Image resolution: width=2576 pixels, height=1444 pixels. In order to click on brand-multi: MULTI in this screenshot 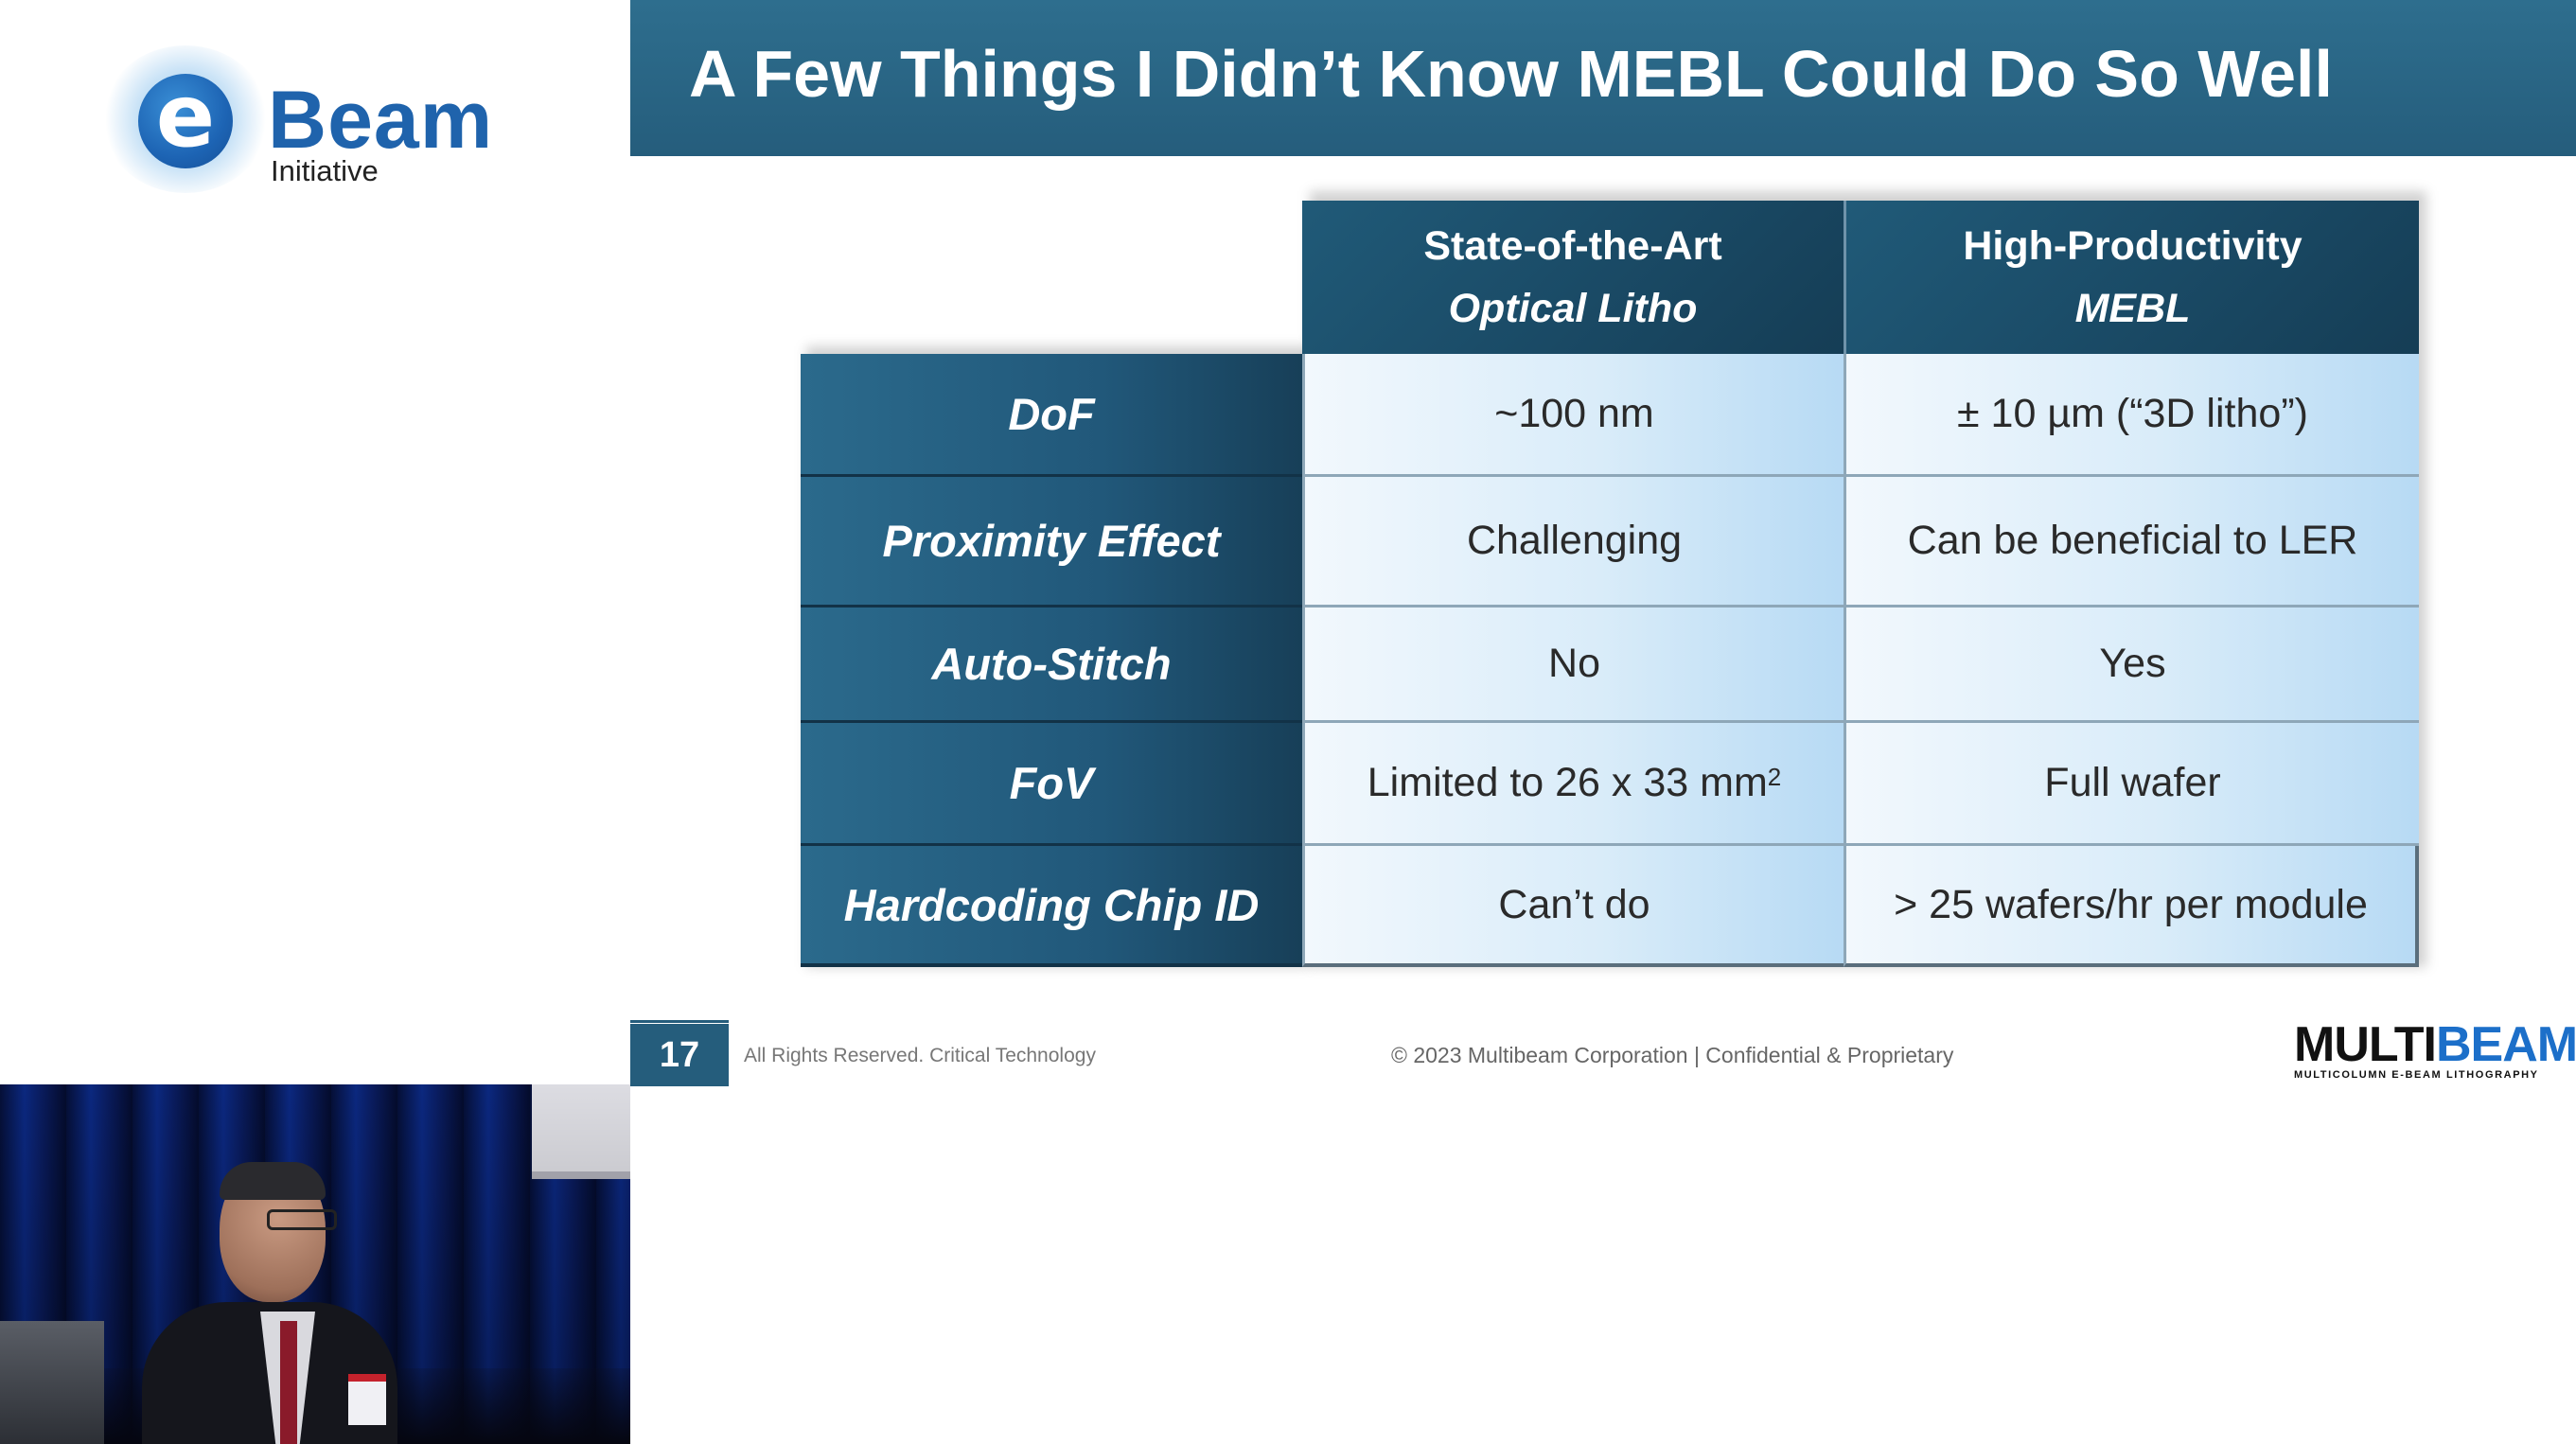, I will do `click(2365, 1044)`.